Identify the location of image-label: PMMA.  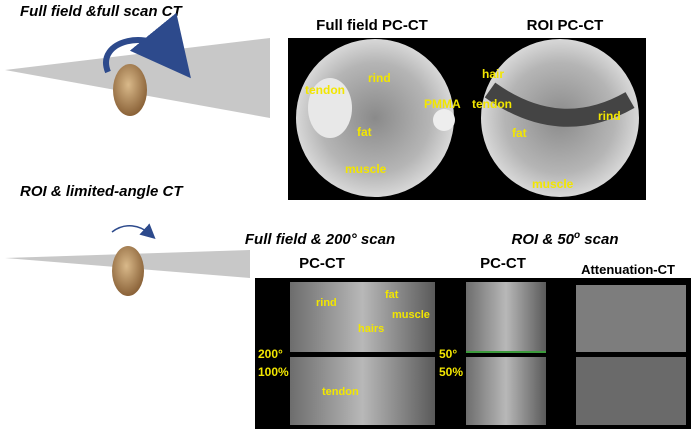
(442, 104).